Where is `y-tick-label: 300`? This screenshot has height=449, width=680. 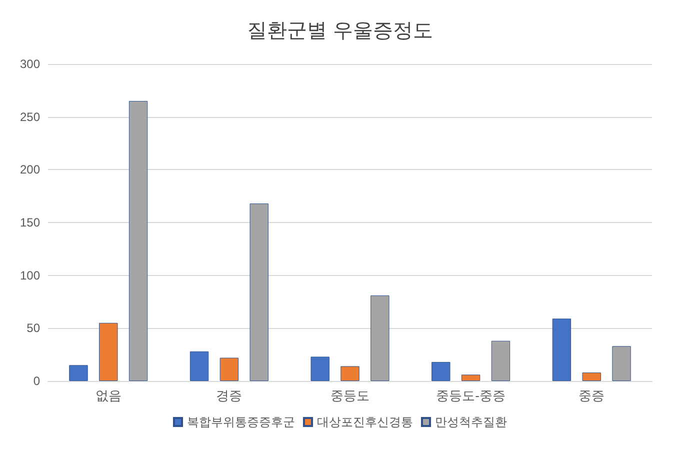
y-tick-label: 300 is located at coordinates (30, 64).